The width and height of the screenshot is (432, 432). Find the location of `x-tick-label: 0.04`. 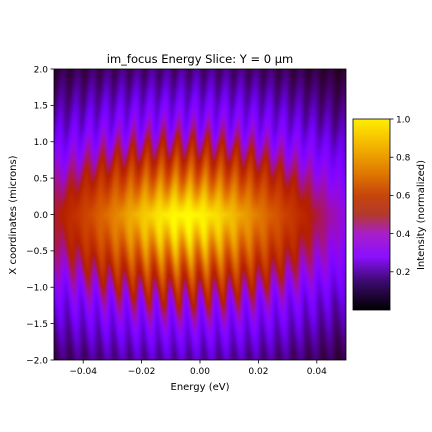

x-tick-label: 0.04 is located at coordinates (317, 372).